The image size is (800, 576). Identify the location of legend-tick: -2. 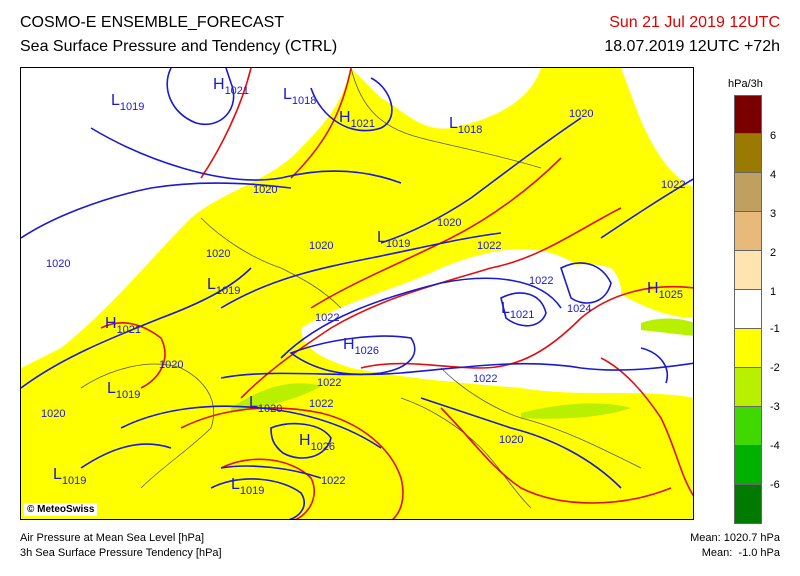
(775, 368).